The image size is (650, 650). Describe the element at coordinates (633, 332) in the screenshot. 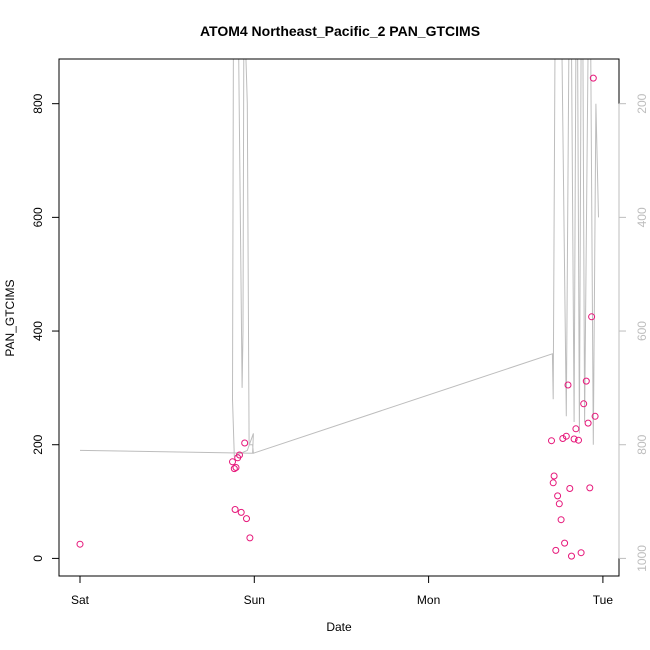

I see `y2-axis-right: 200 400 600 800 1000` at that location.